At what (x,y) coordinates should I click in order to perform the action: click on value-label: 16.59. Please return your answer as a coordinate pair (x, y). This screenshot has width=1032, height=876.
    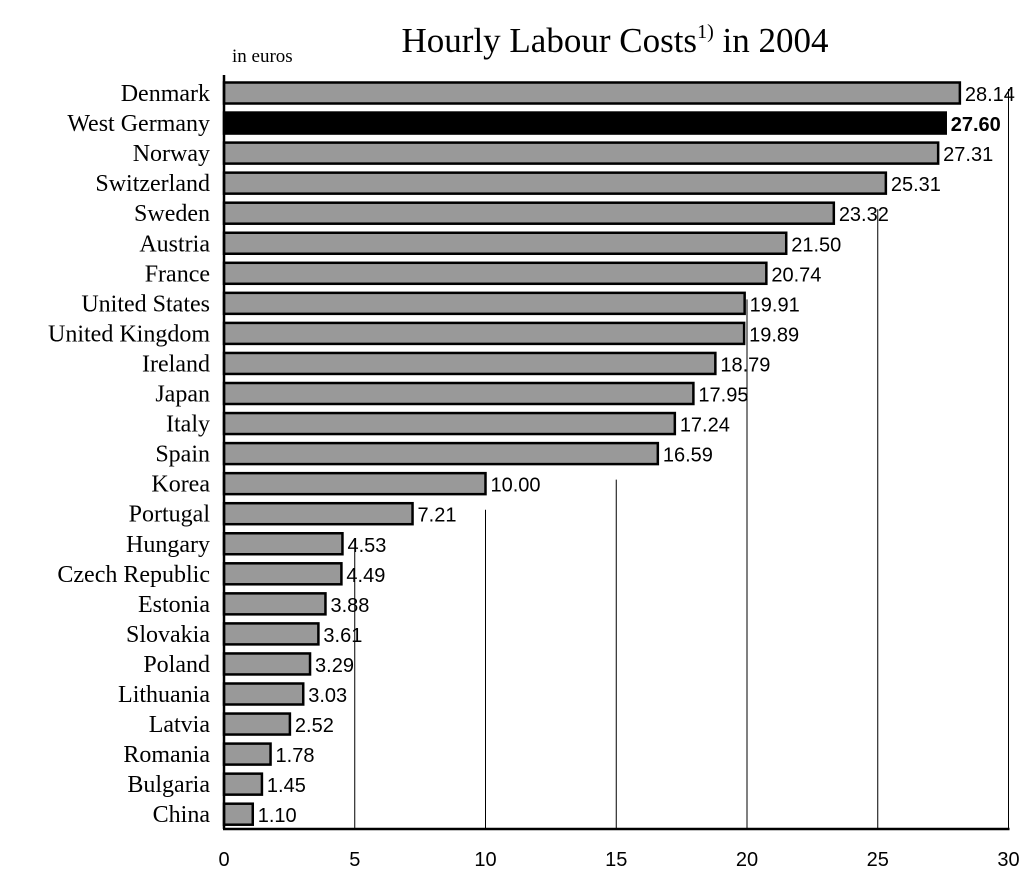
    Looking at the image, I should click on (688, 456).